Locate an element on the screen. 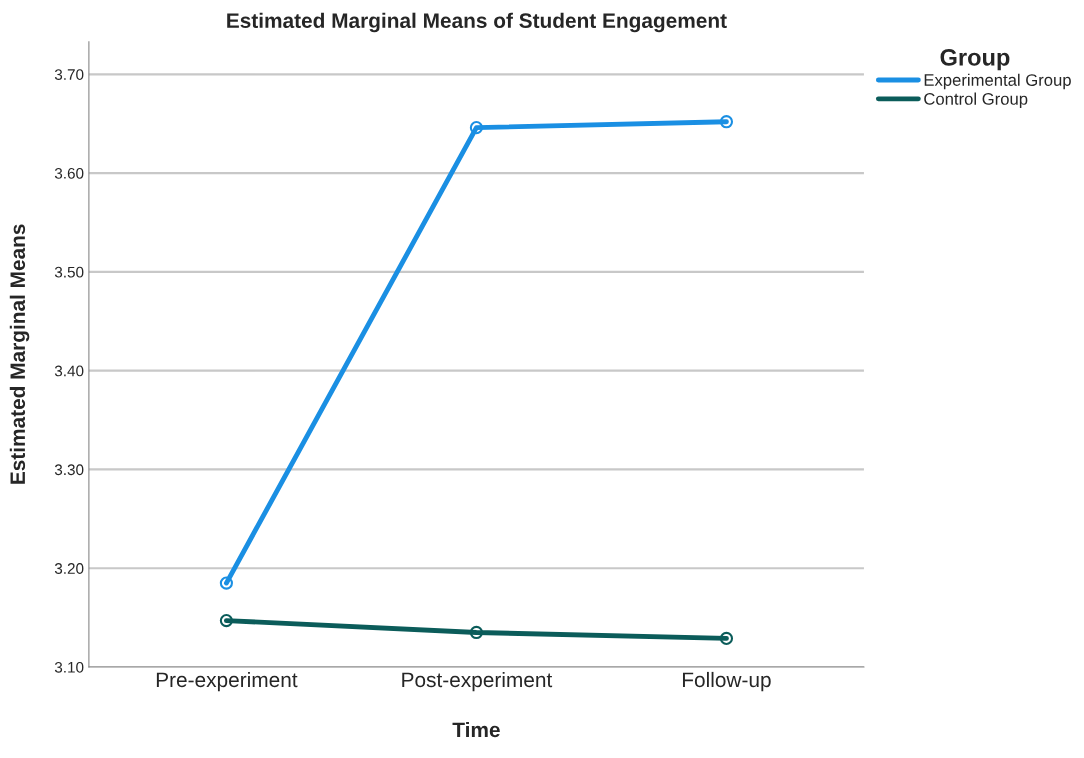  y-tick-label: 3.50 is located at coordinates (69, 272).